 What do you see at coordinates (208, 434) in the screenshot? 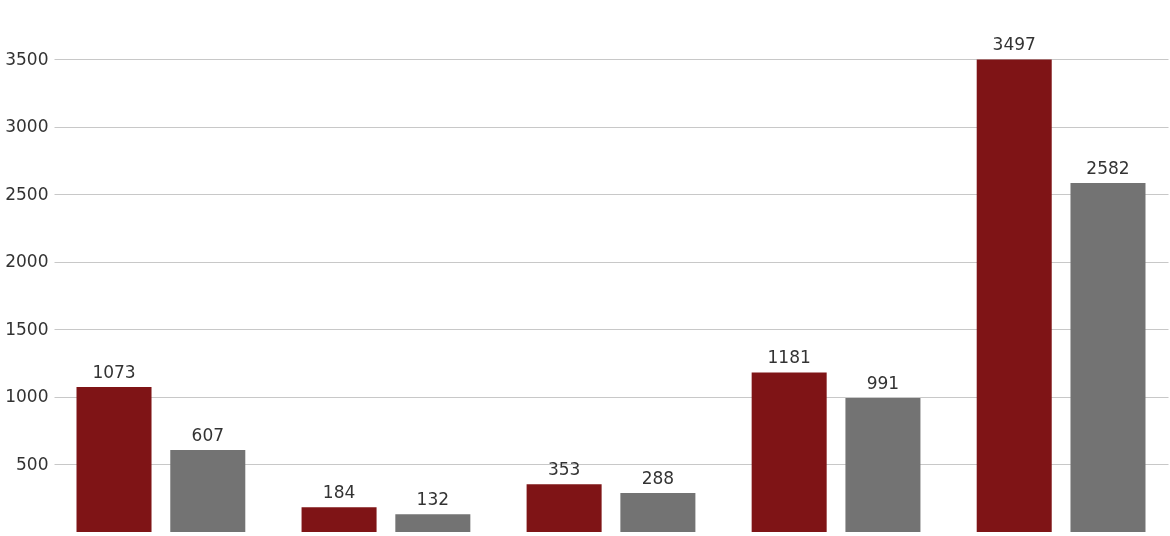
I see `data-label: 607` at bounding box center [208, 434].